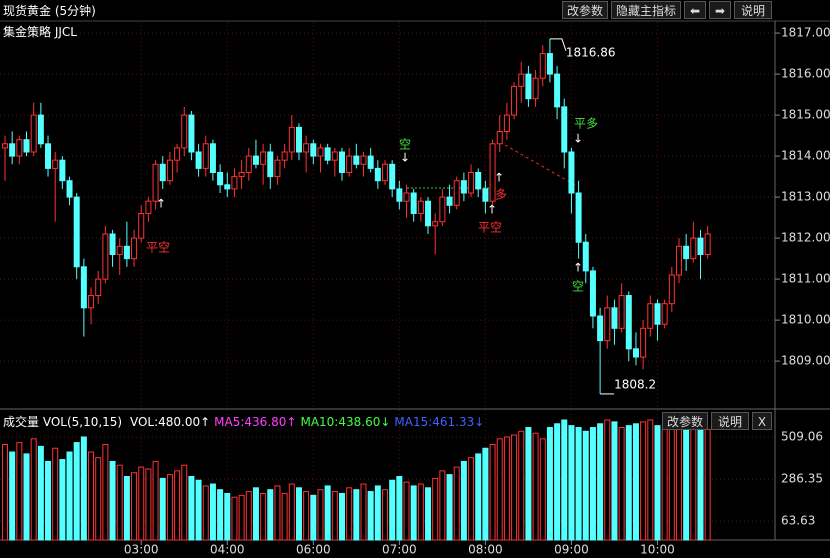  What do you see at coordinates (578, 139) in the screenshot?
I see `signal-arrow: ↓` at bounding box center [578, 139].